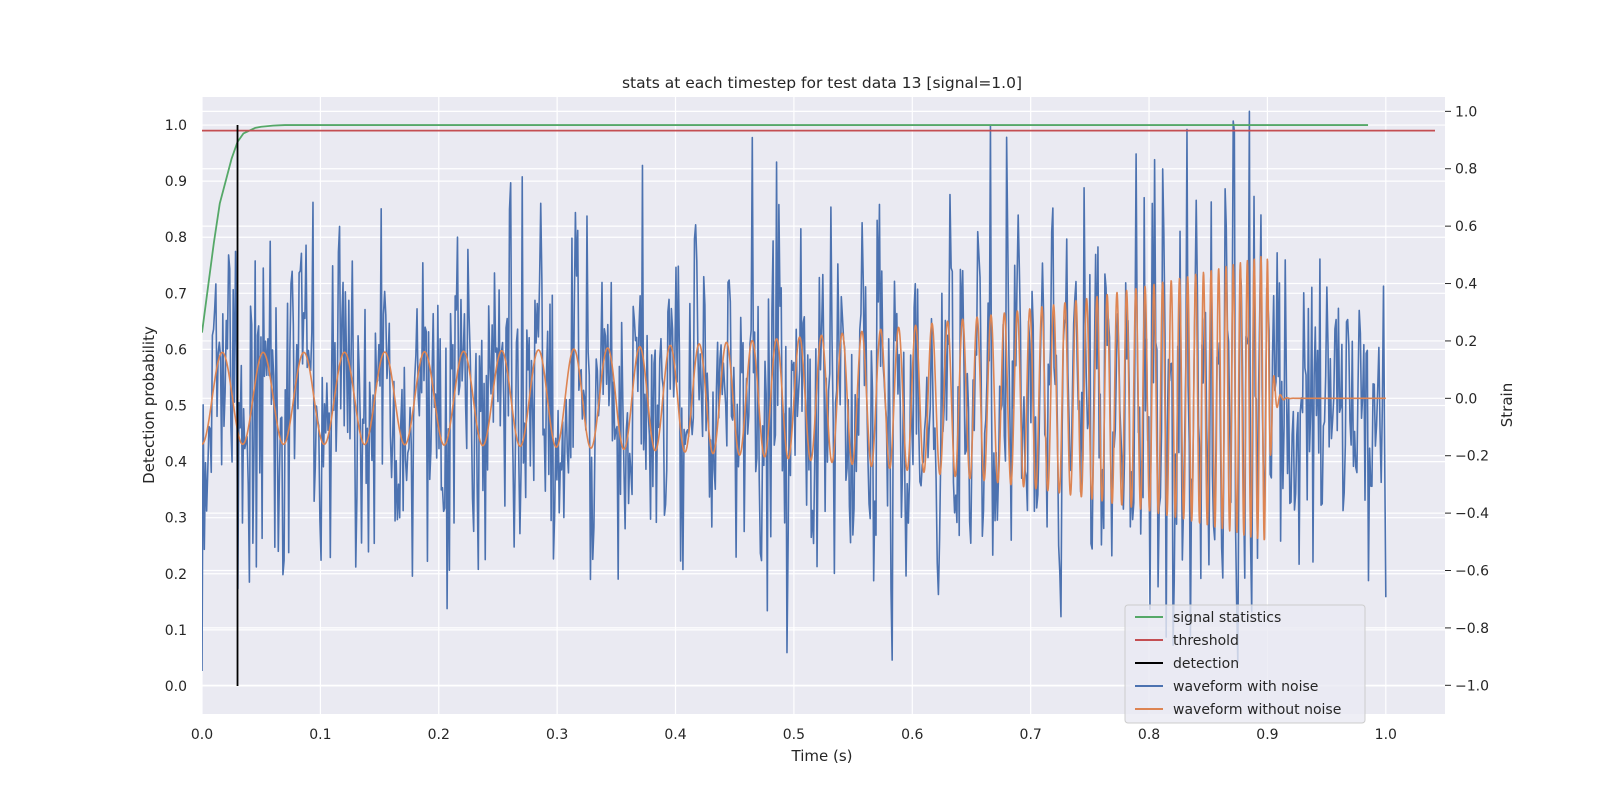 The width and height of the screenshot is (1600, 800). I want to click on x-tick-label: 0.0, so click(202, 735).